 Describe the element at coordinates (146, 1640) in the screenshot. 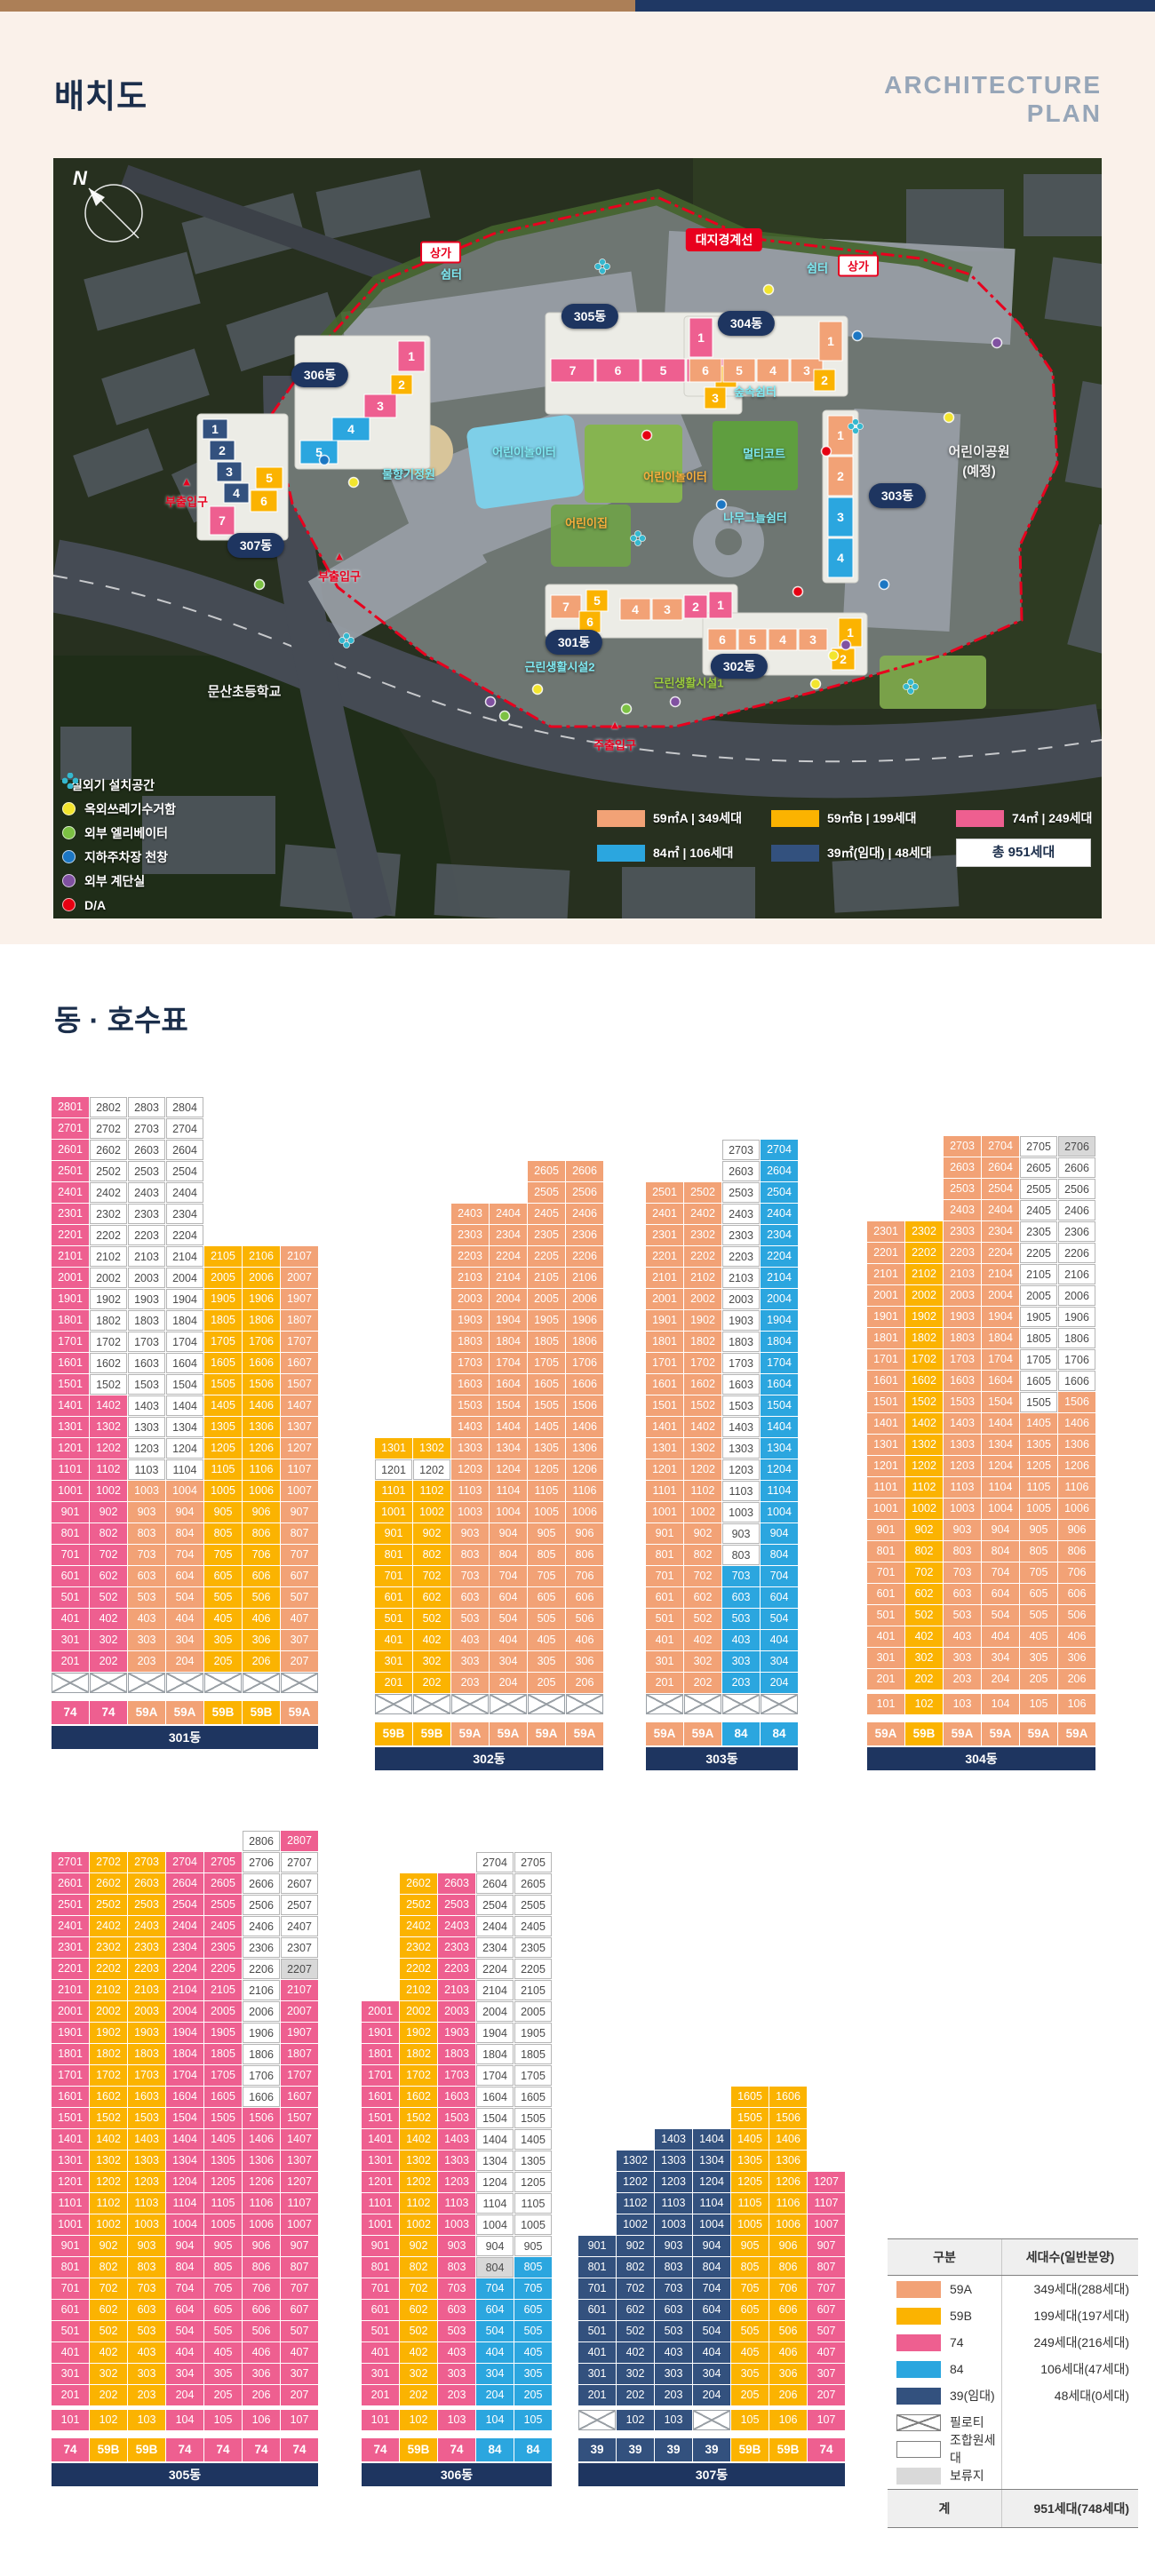

I see `unit-cell: 303` at that location.